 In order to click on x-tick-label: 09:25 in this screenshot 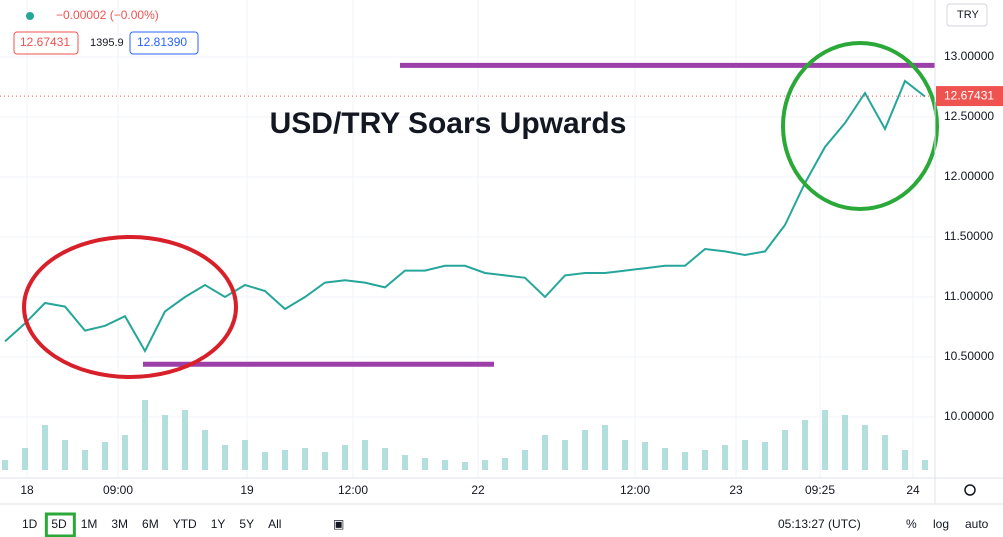, I will do `click(820, 490)`.